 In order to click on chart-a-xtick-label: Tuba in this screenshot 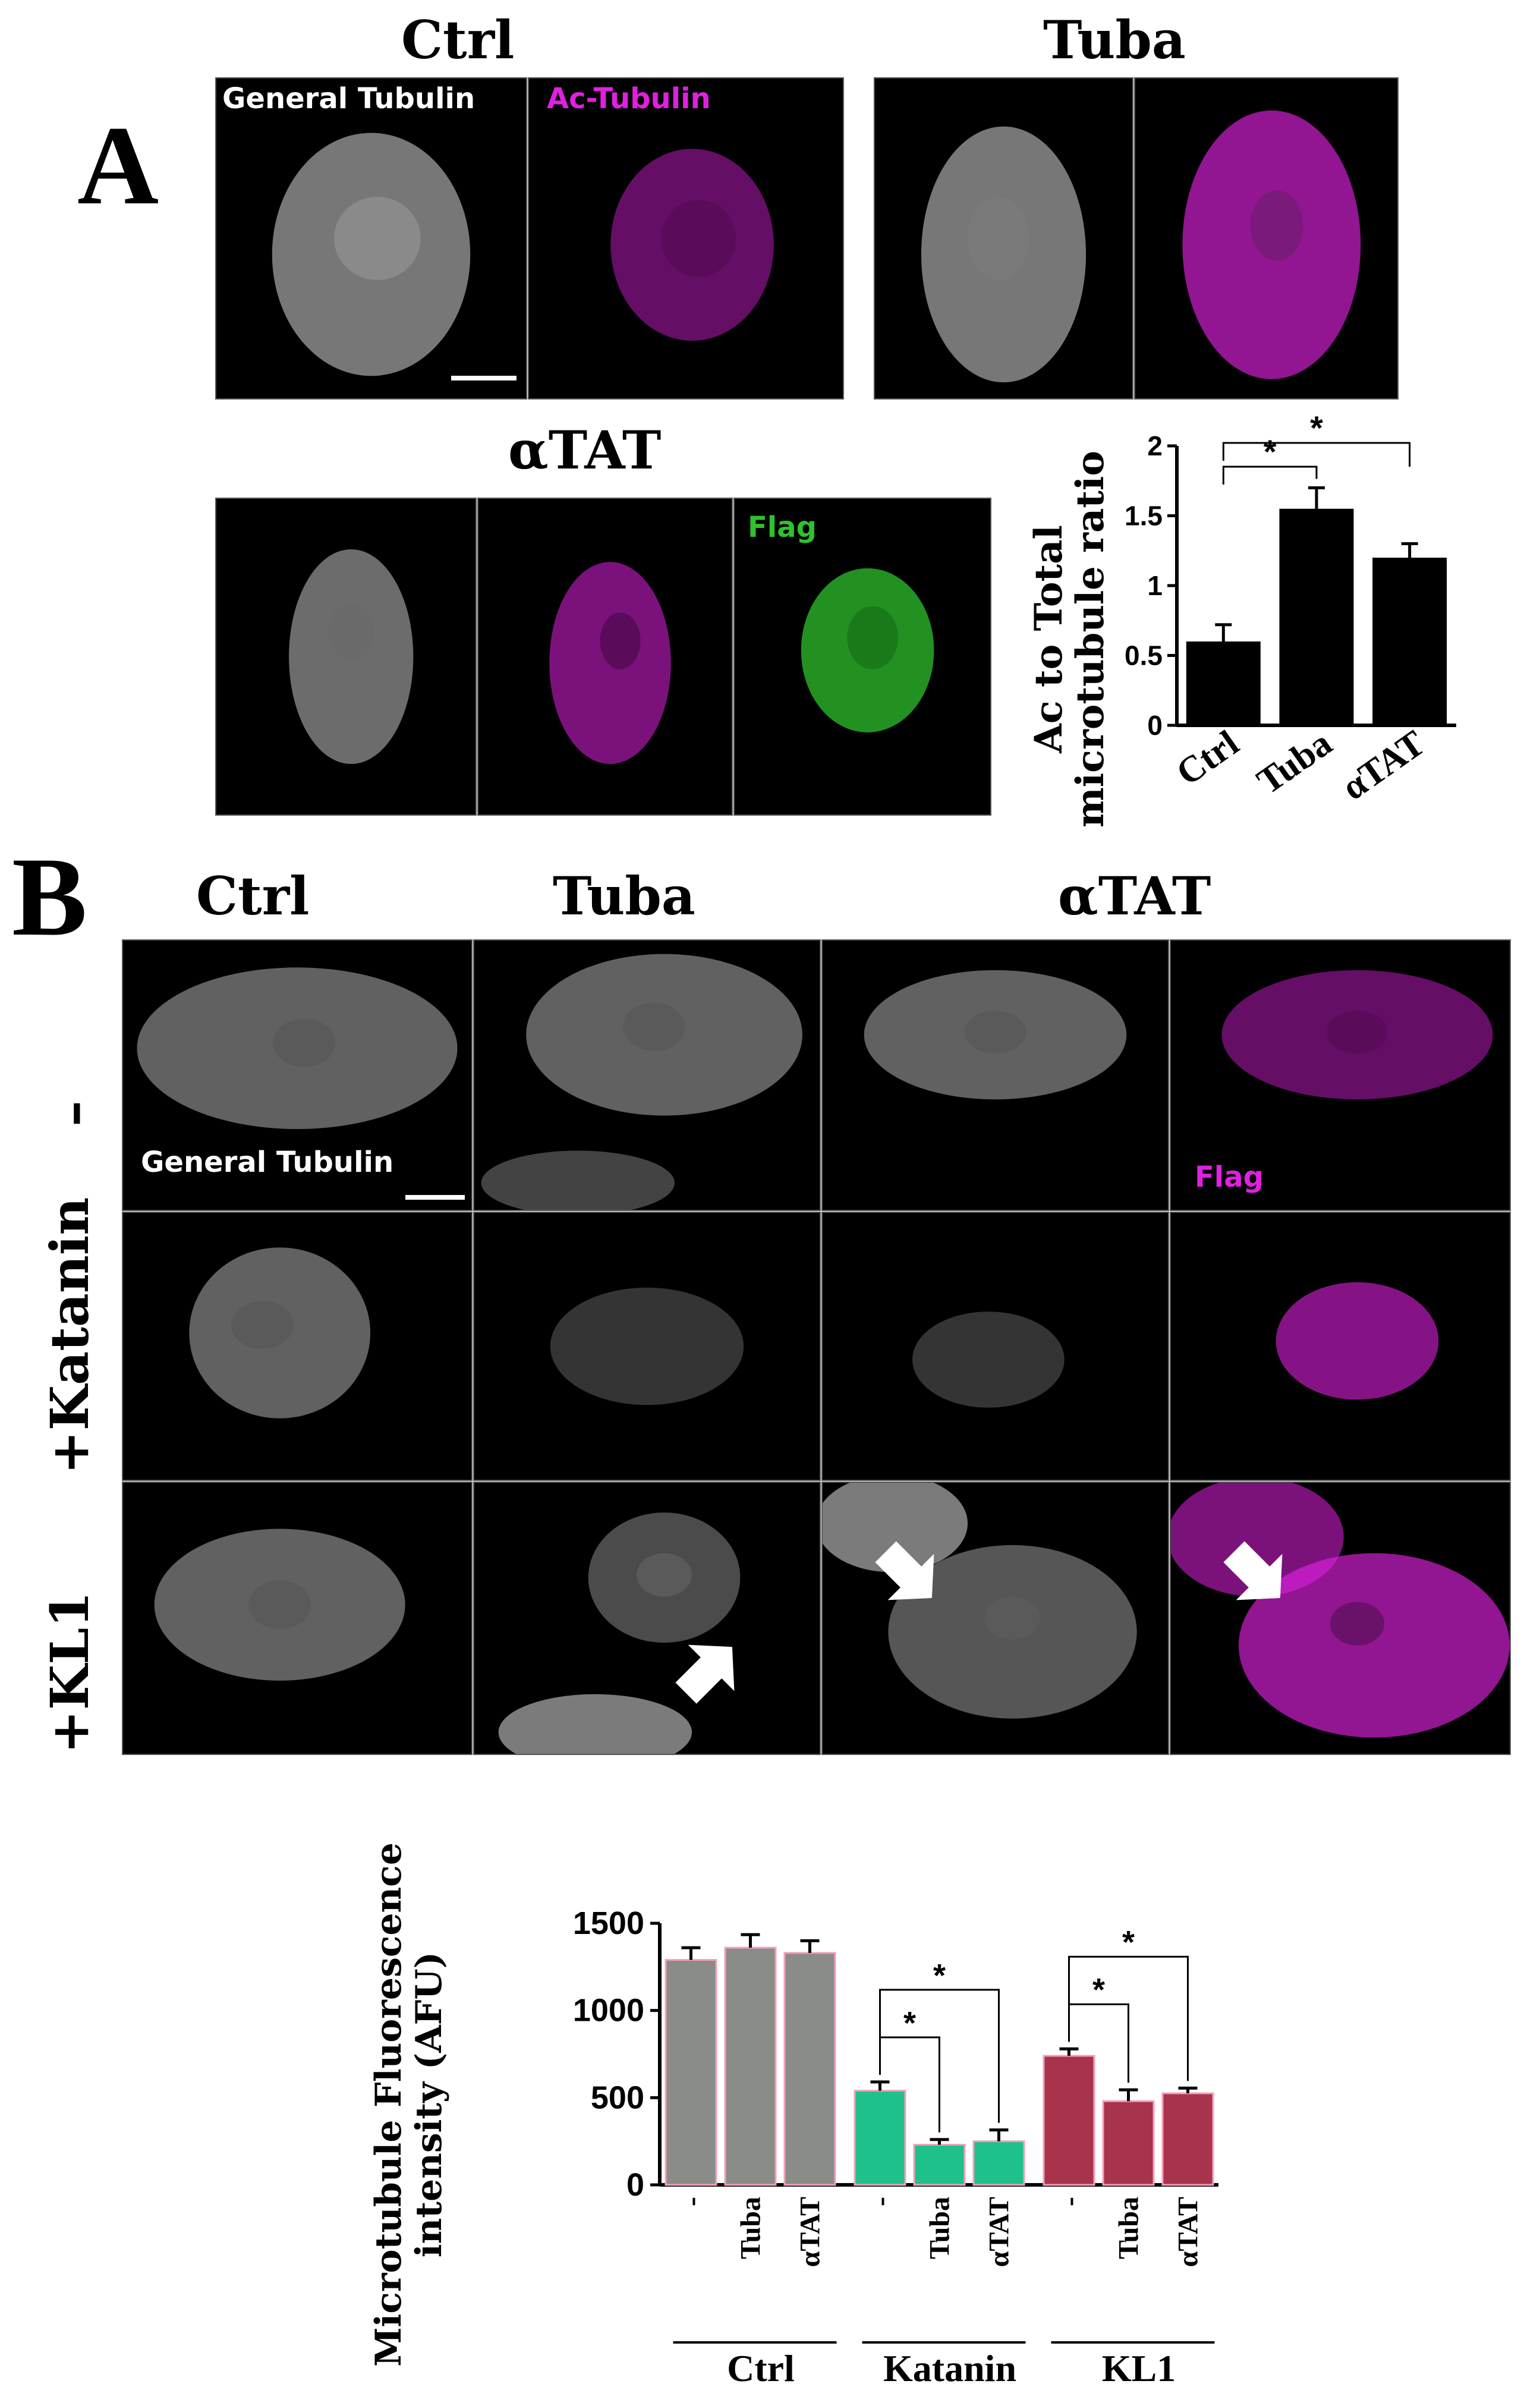, I will do `click(1294, 762)`.